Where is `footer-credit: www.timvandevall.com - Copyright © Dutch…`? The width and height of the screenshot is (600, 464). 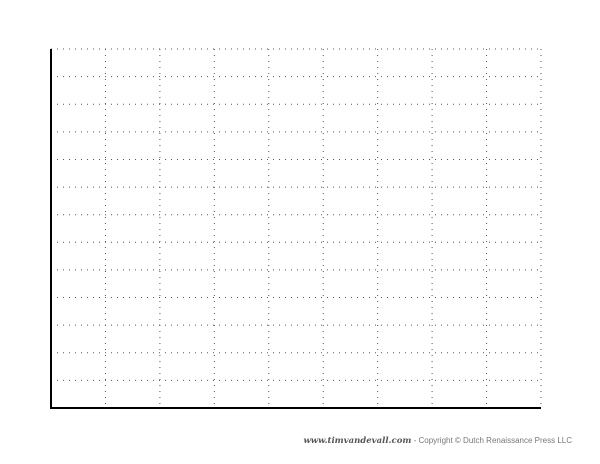
footer-credit: www.timvandevall.com - Copyright © Dutch… is located at coordinates (286, 441).